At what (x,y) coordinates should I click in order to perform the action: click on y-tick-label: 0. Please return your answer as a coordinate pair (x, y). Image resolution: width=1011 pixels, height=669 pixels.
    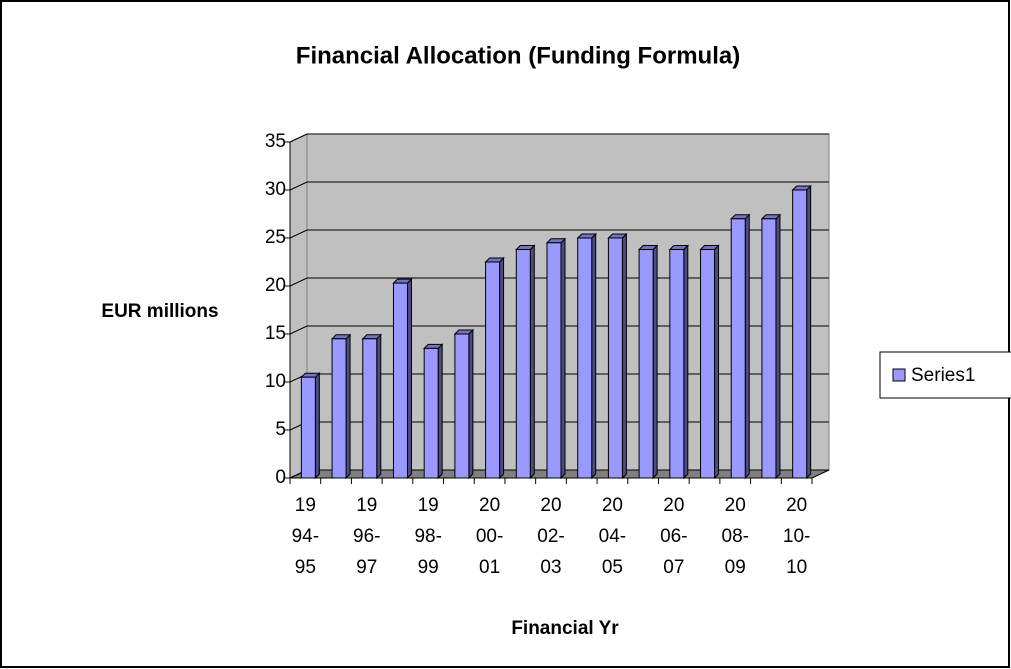
    Looking at the image, I should click on (280, 477).